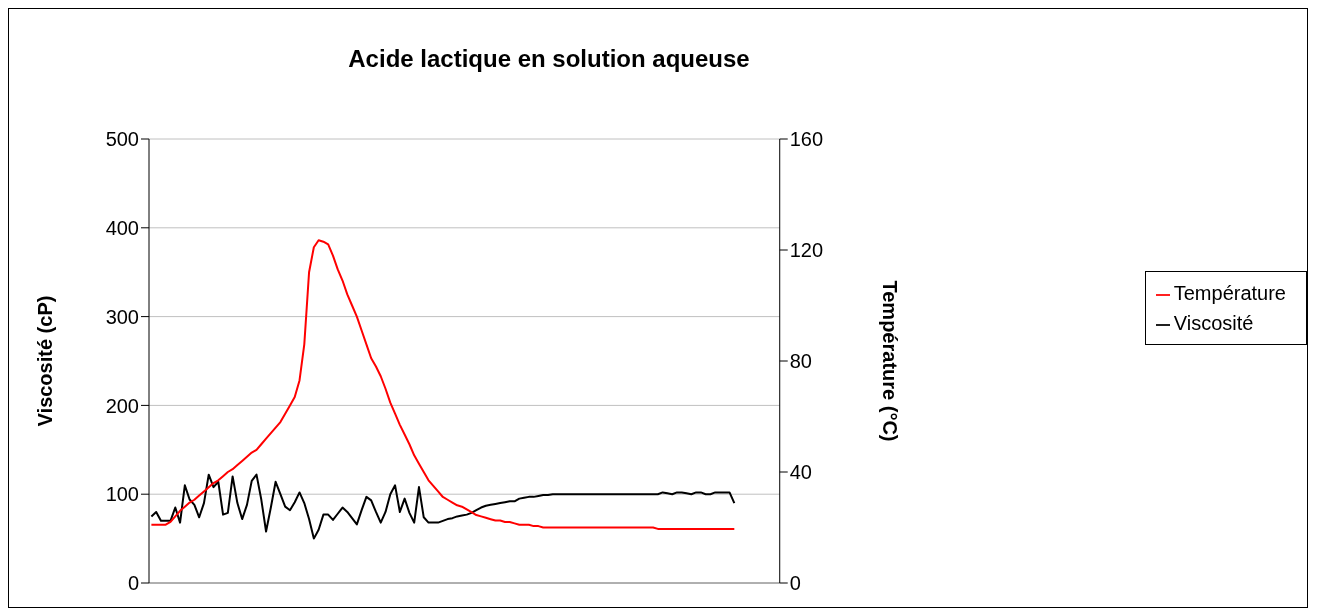 Image resolution: width=1317 pixels, height=613 pixels. What do you see at coordinates (889, 361) in the screenshot?
I see `y2-axis-title: Température (°C)` at bounding box center [889, 361].